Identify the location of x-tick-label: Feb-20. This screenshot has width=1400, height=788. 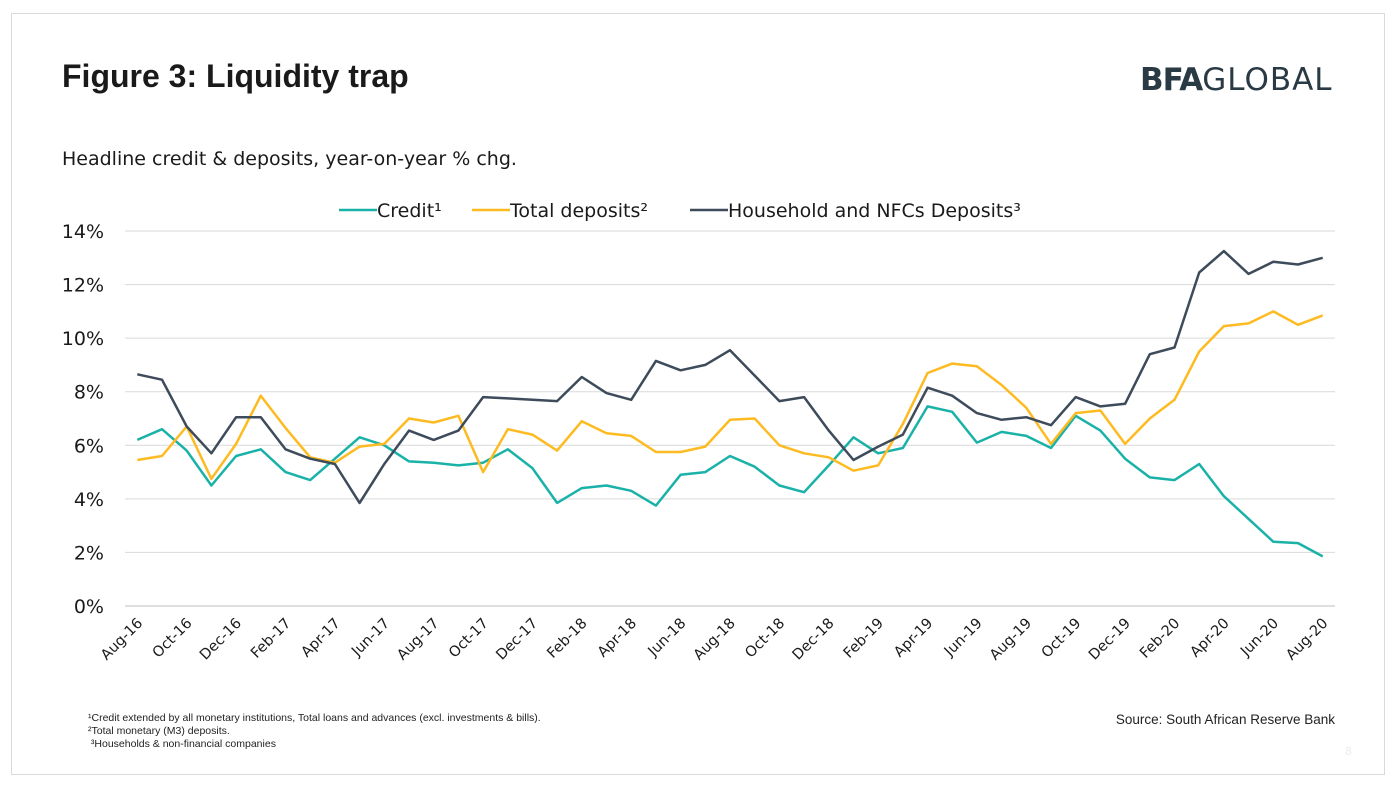
(1160, 639).